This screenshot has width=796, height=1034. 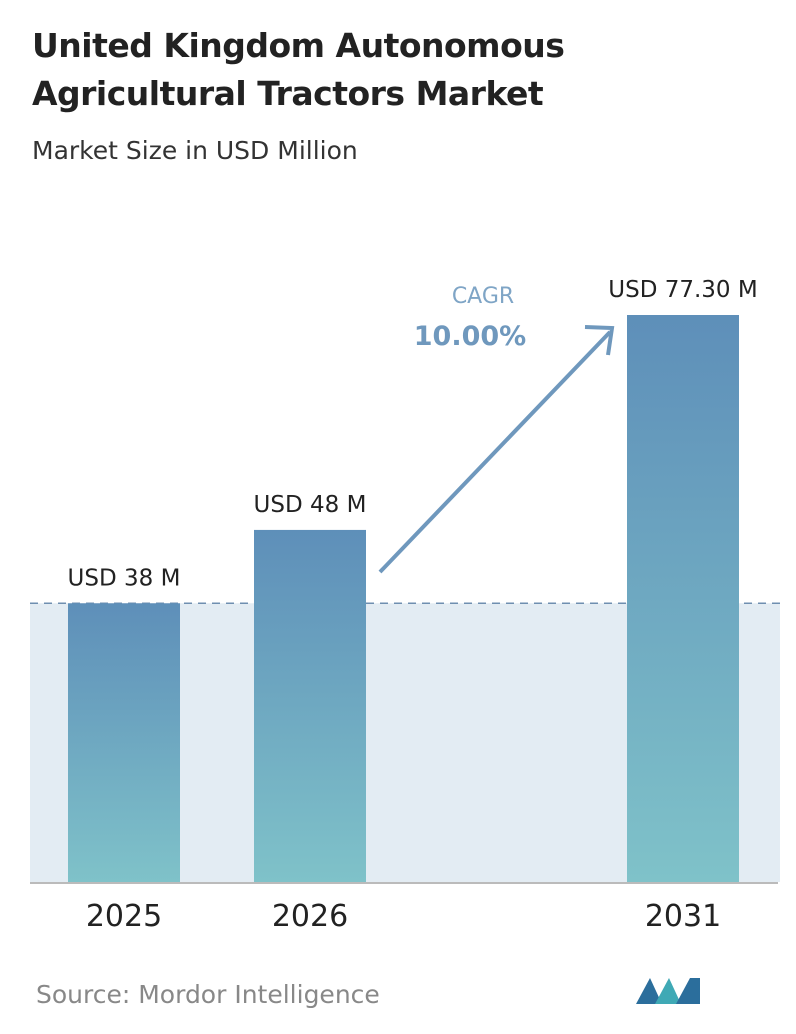 What do you see at coordinates (599, 340) in the screenshot?
I see `arrow-head` at bounding box center [599, 340].